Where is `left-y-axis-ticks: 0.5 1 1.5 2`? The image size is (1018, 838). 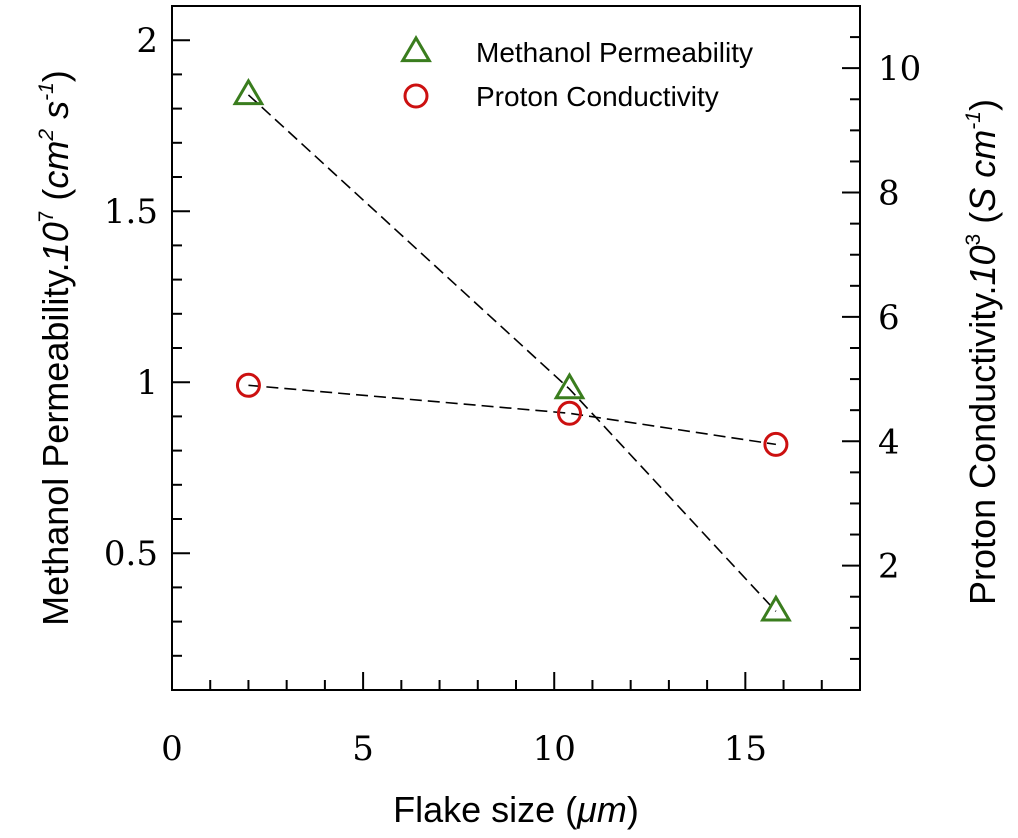
left-y-axis-ticks: 0.5 1 1.5 2 is located at coordinates (147, 348).